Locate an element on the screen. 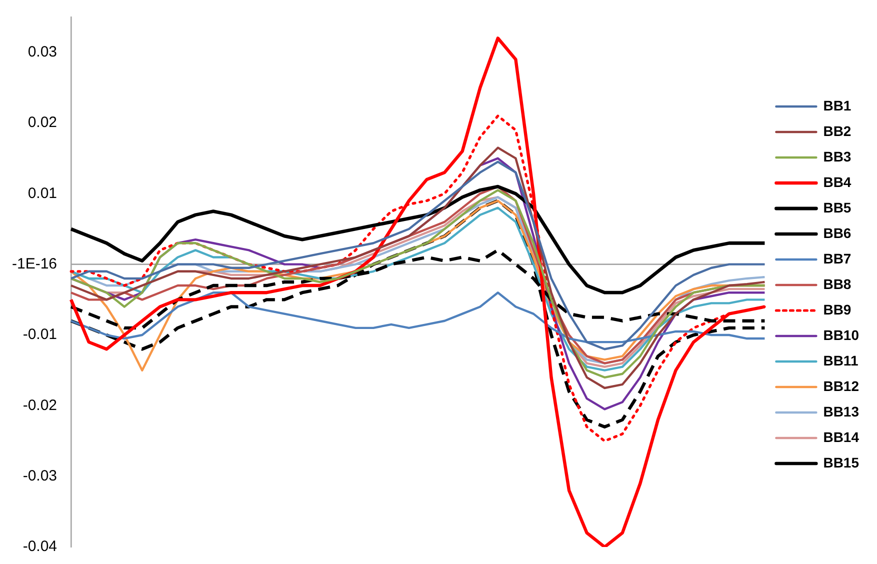 The image size is (877, 564). y-tick-label: 0.03 is located at coordinates (43, 51).